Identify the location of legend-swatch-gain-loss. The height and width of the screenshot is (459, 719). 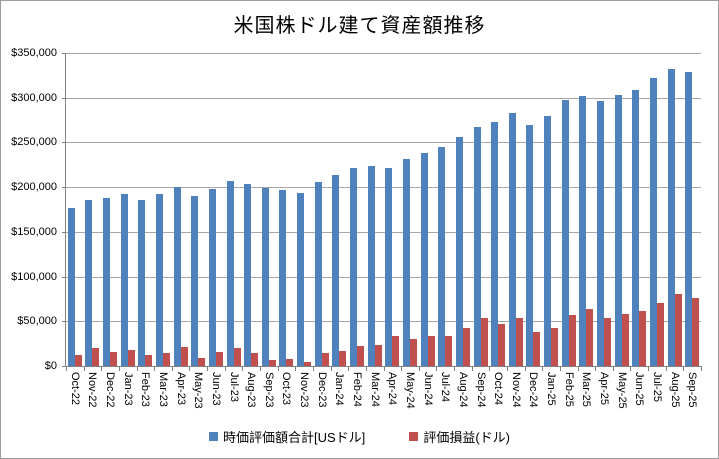
(414, 436).